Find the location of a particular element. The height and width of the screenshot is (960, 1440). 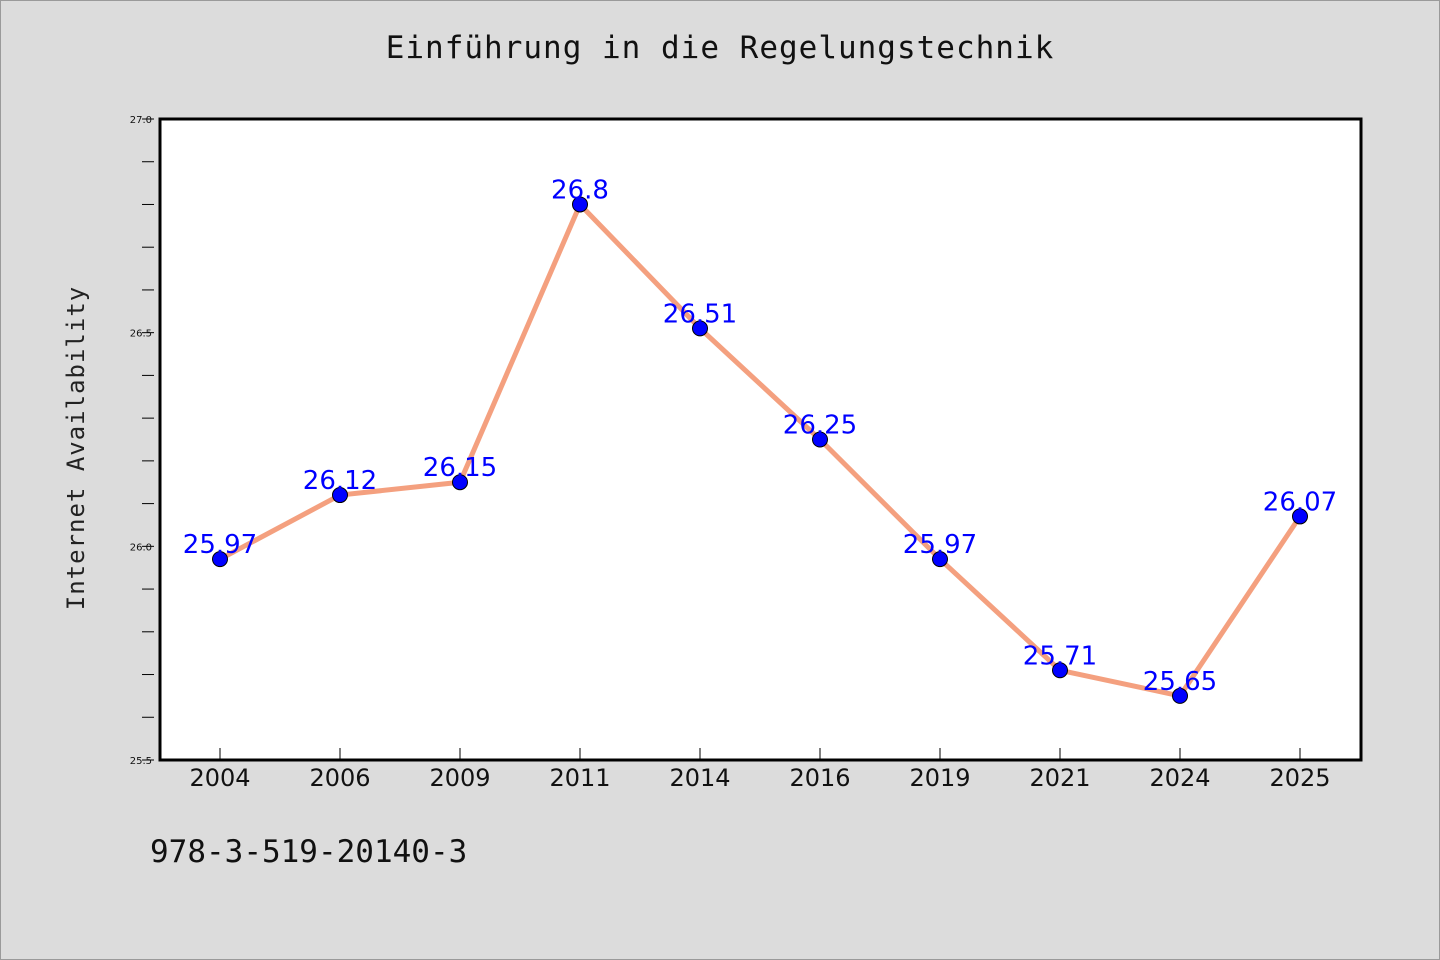

x-tick-label: 2006 is located at coordinates (339, 778).